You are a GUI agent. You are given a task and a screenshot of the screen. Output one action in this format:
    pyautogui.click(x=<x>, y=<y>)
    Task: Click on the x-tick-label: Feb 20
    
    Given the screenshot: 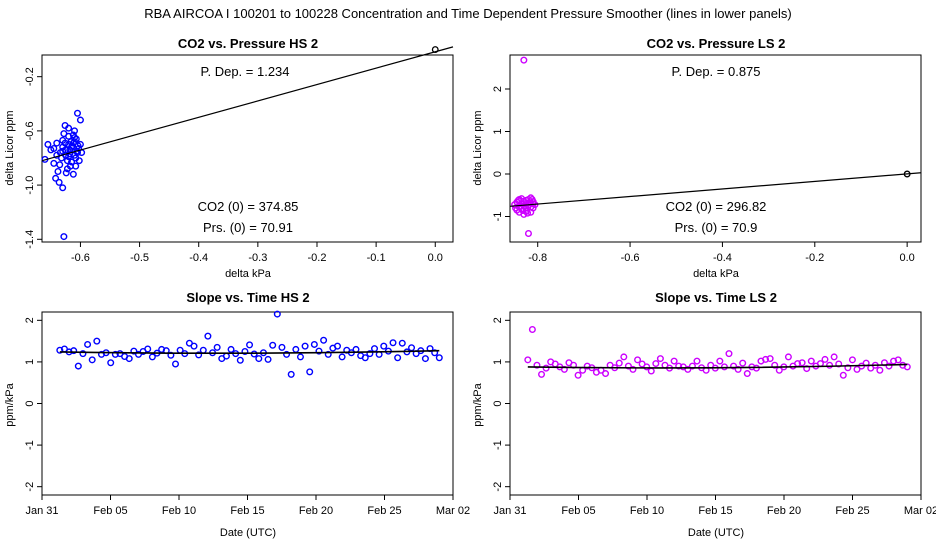 What is the action you would take?
    pyautogui.click(x=316, y=511)
    